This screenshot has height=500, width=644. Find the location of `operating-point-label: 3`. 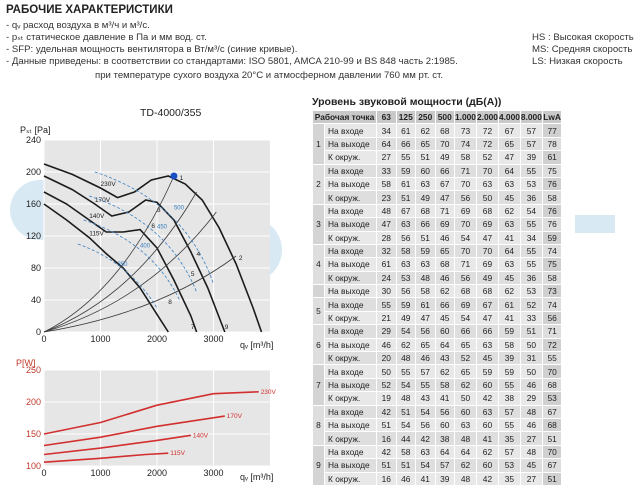

operating-point-label: 3 is located at coordinates (159, 210).